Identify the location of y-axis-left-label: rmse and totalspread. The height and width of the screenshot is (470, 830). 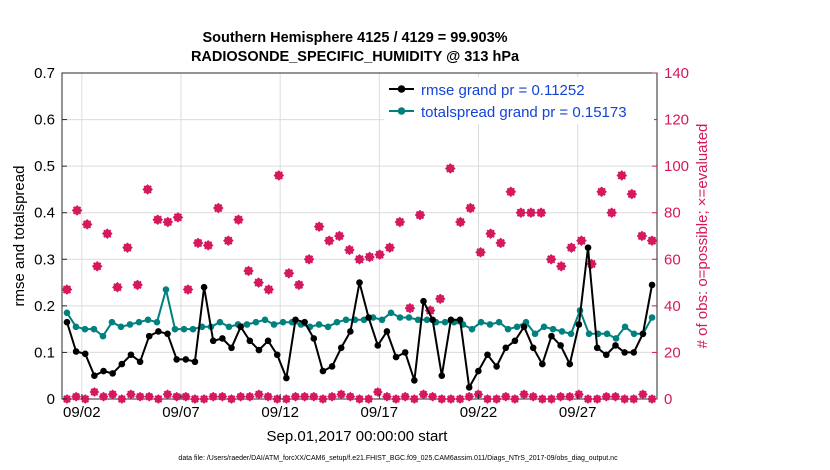
(19, 236).